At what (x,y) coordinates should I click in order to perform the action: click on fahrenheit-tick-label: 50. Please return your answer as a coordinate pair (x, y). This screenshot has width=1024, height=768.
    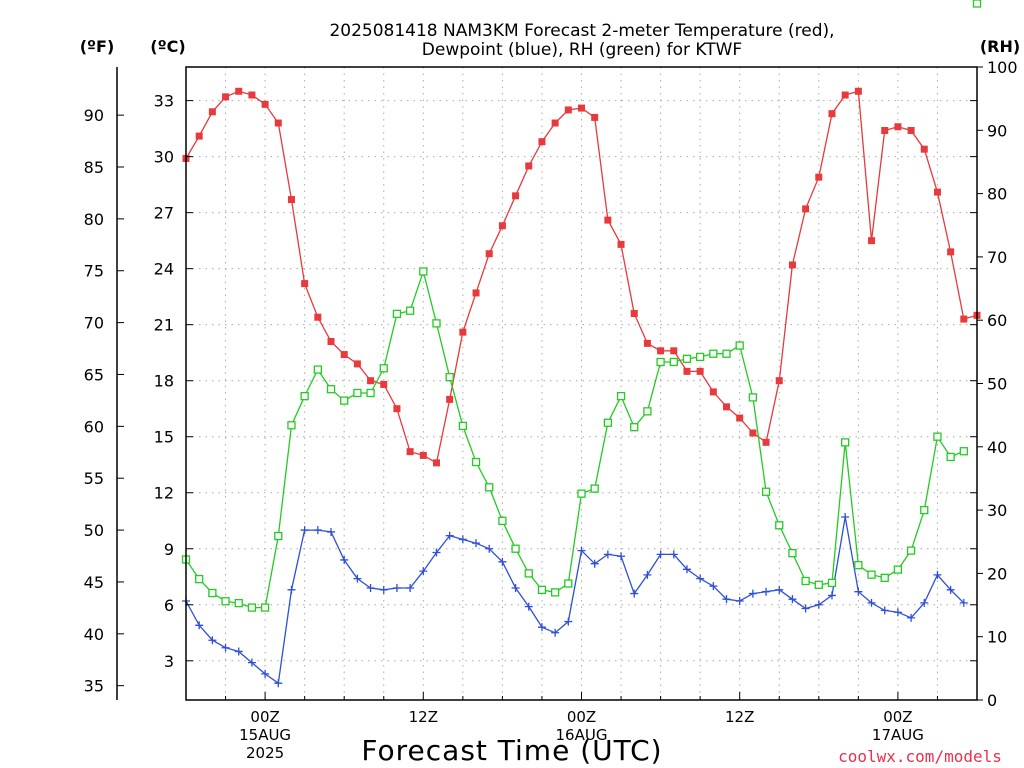
    Looking at the image, I should click on (94, 530).